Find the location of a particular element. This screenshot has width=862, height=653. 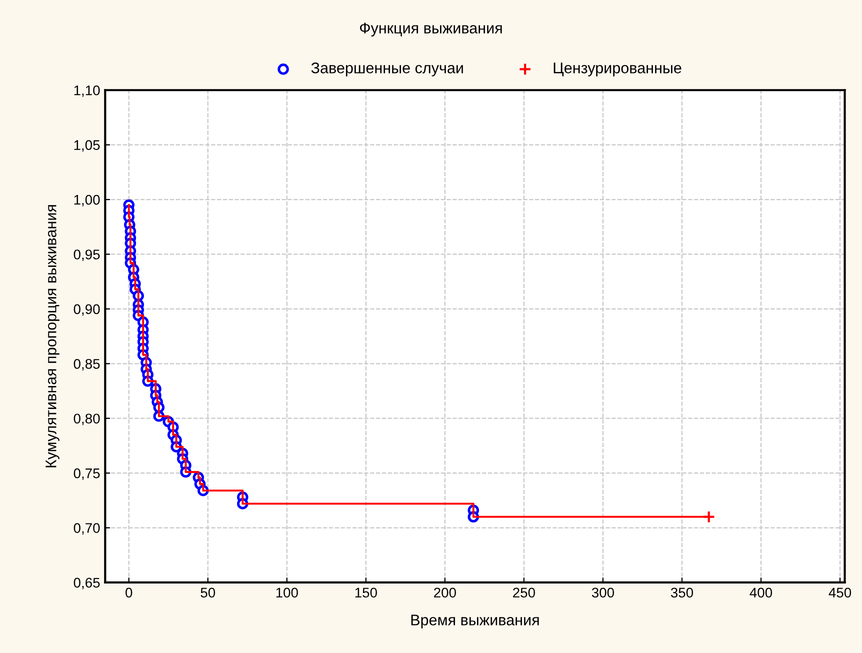

y-tick-label: 0,80 is located at coordinates (87, 420).